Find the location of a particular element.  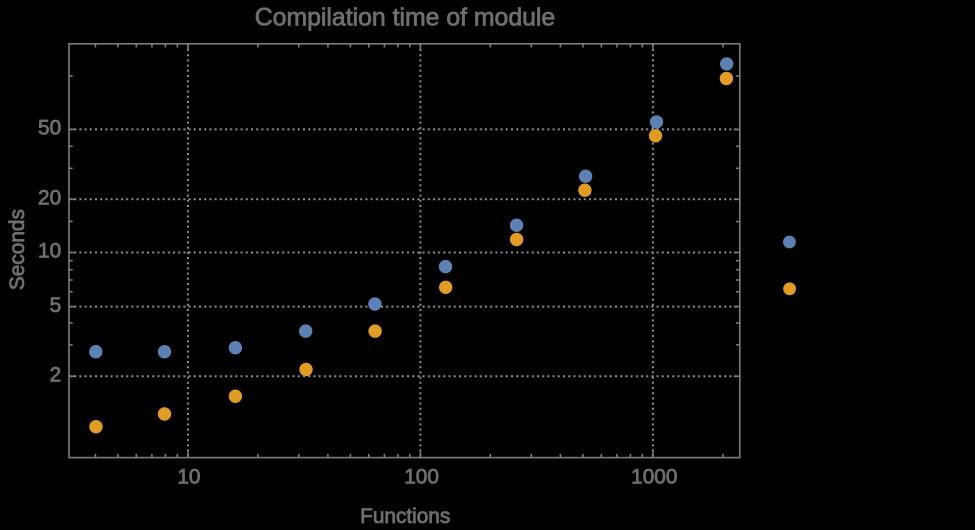

svg-text: 1000 is located at coordinates (654, 476).